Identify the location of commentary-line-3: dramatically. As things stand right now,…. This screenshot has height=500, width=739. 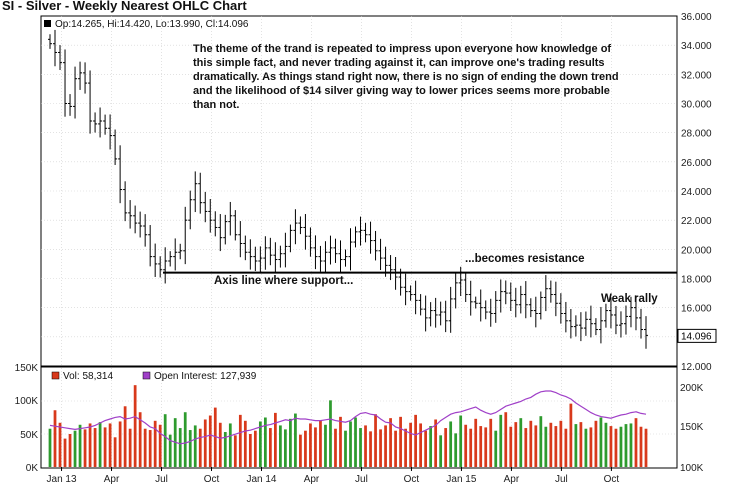
(406, 77).